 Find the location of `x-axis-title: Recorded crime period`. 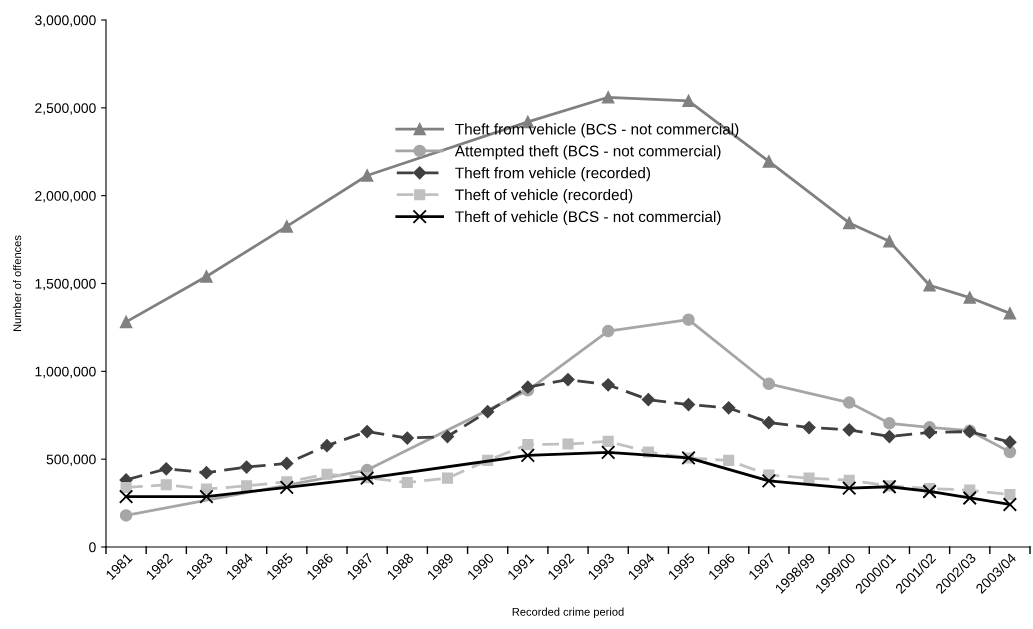

x-axis-title: Recorded crime period is located at coordinates (568, 612).